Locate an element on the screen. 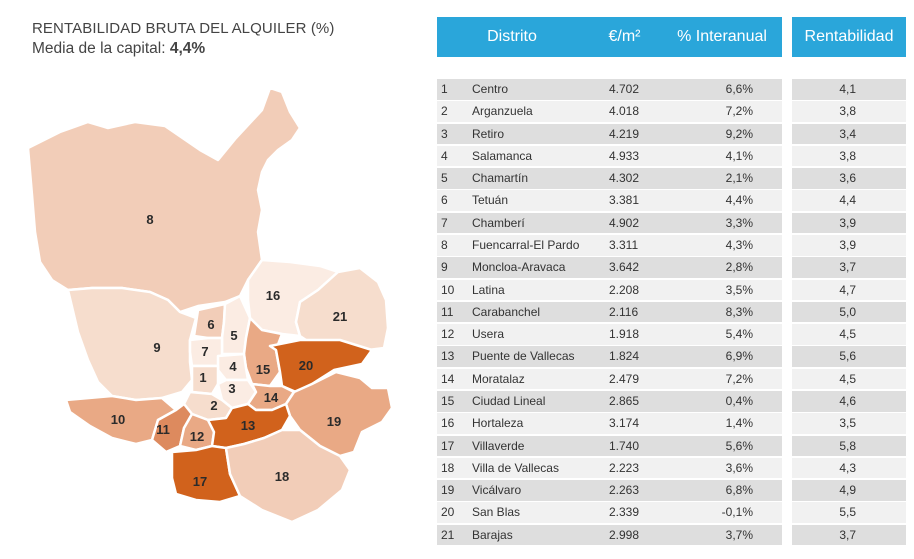 Image resolution: width=914 pixels, height=559 pixels. table-row: 18 Villa de Vallecas 2.223 3,6% is located at coordinates (609, 468).